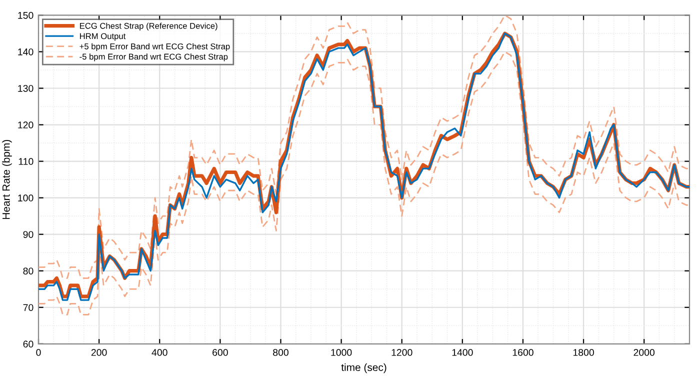  Describe the element at coordinates (523, 352) in the screenshot. I see `x-tick-label: 1600` at that location.